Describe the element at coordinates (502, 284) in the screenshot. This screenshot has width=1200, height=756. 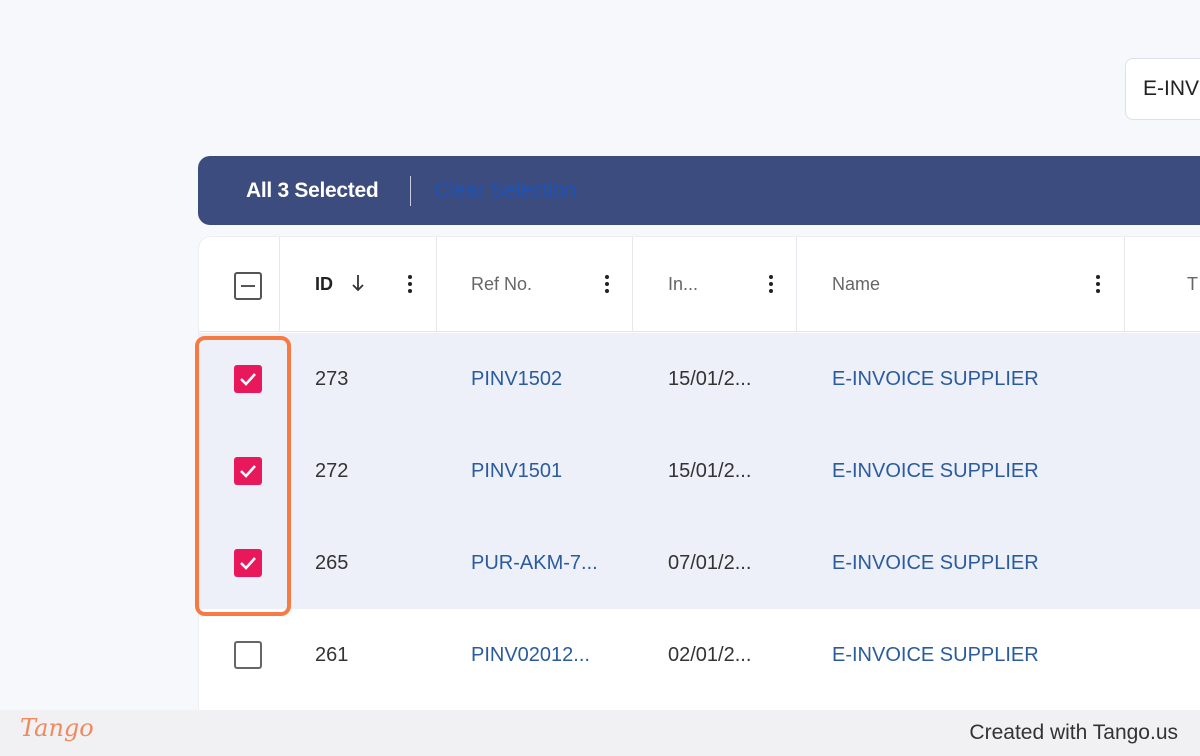
I see `column-header-ref-no: Ref No.` at that location.